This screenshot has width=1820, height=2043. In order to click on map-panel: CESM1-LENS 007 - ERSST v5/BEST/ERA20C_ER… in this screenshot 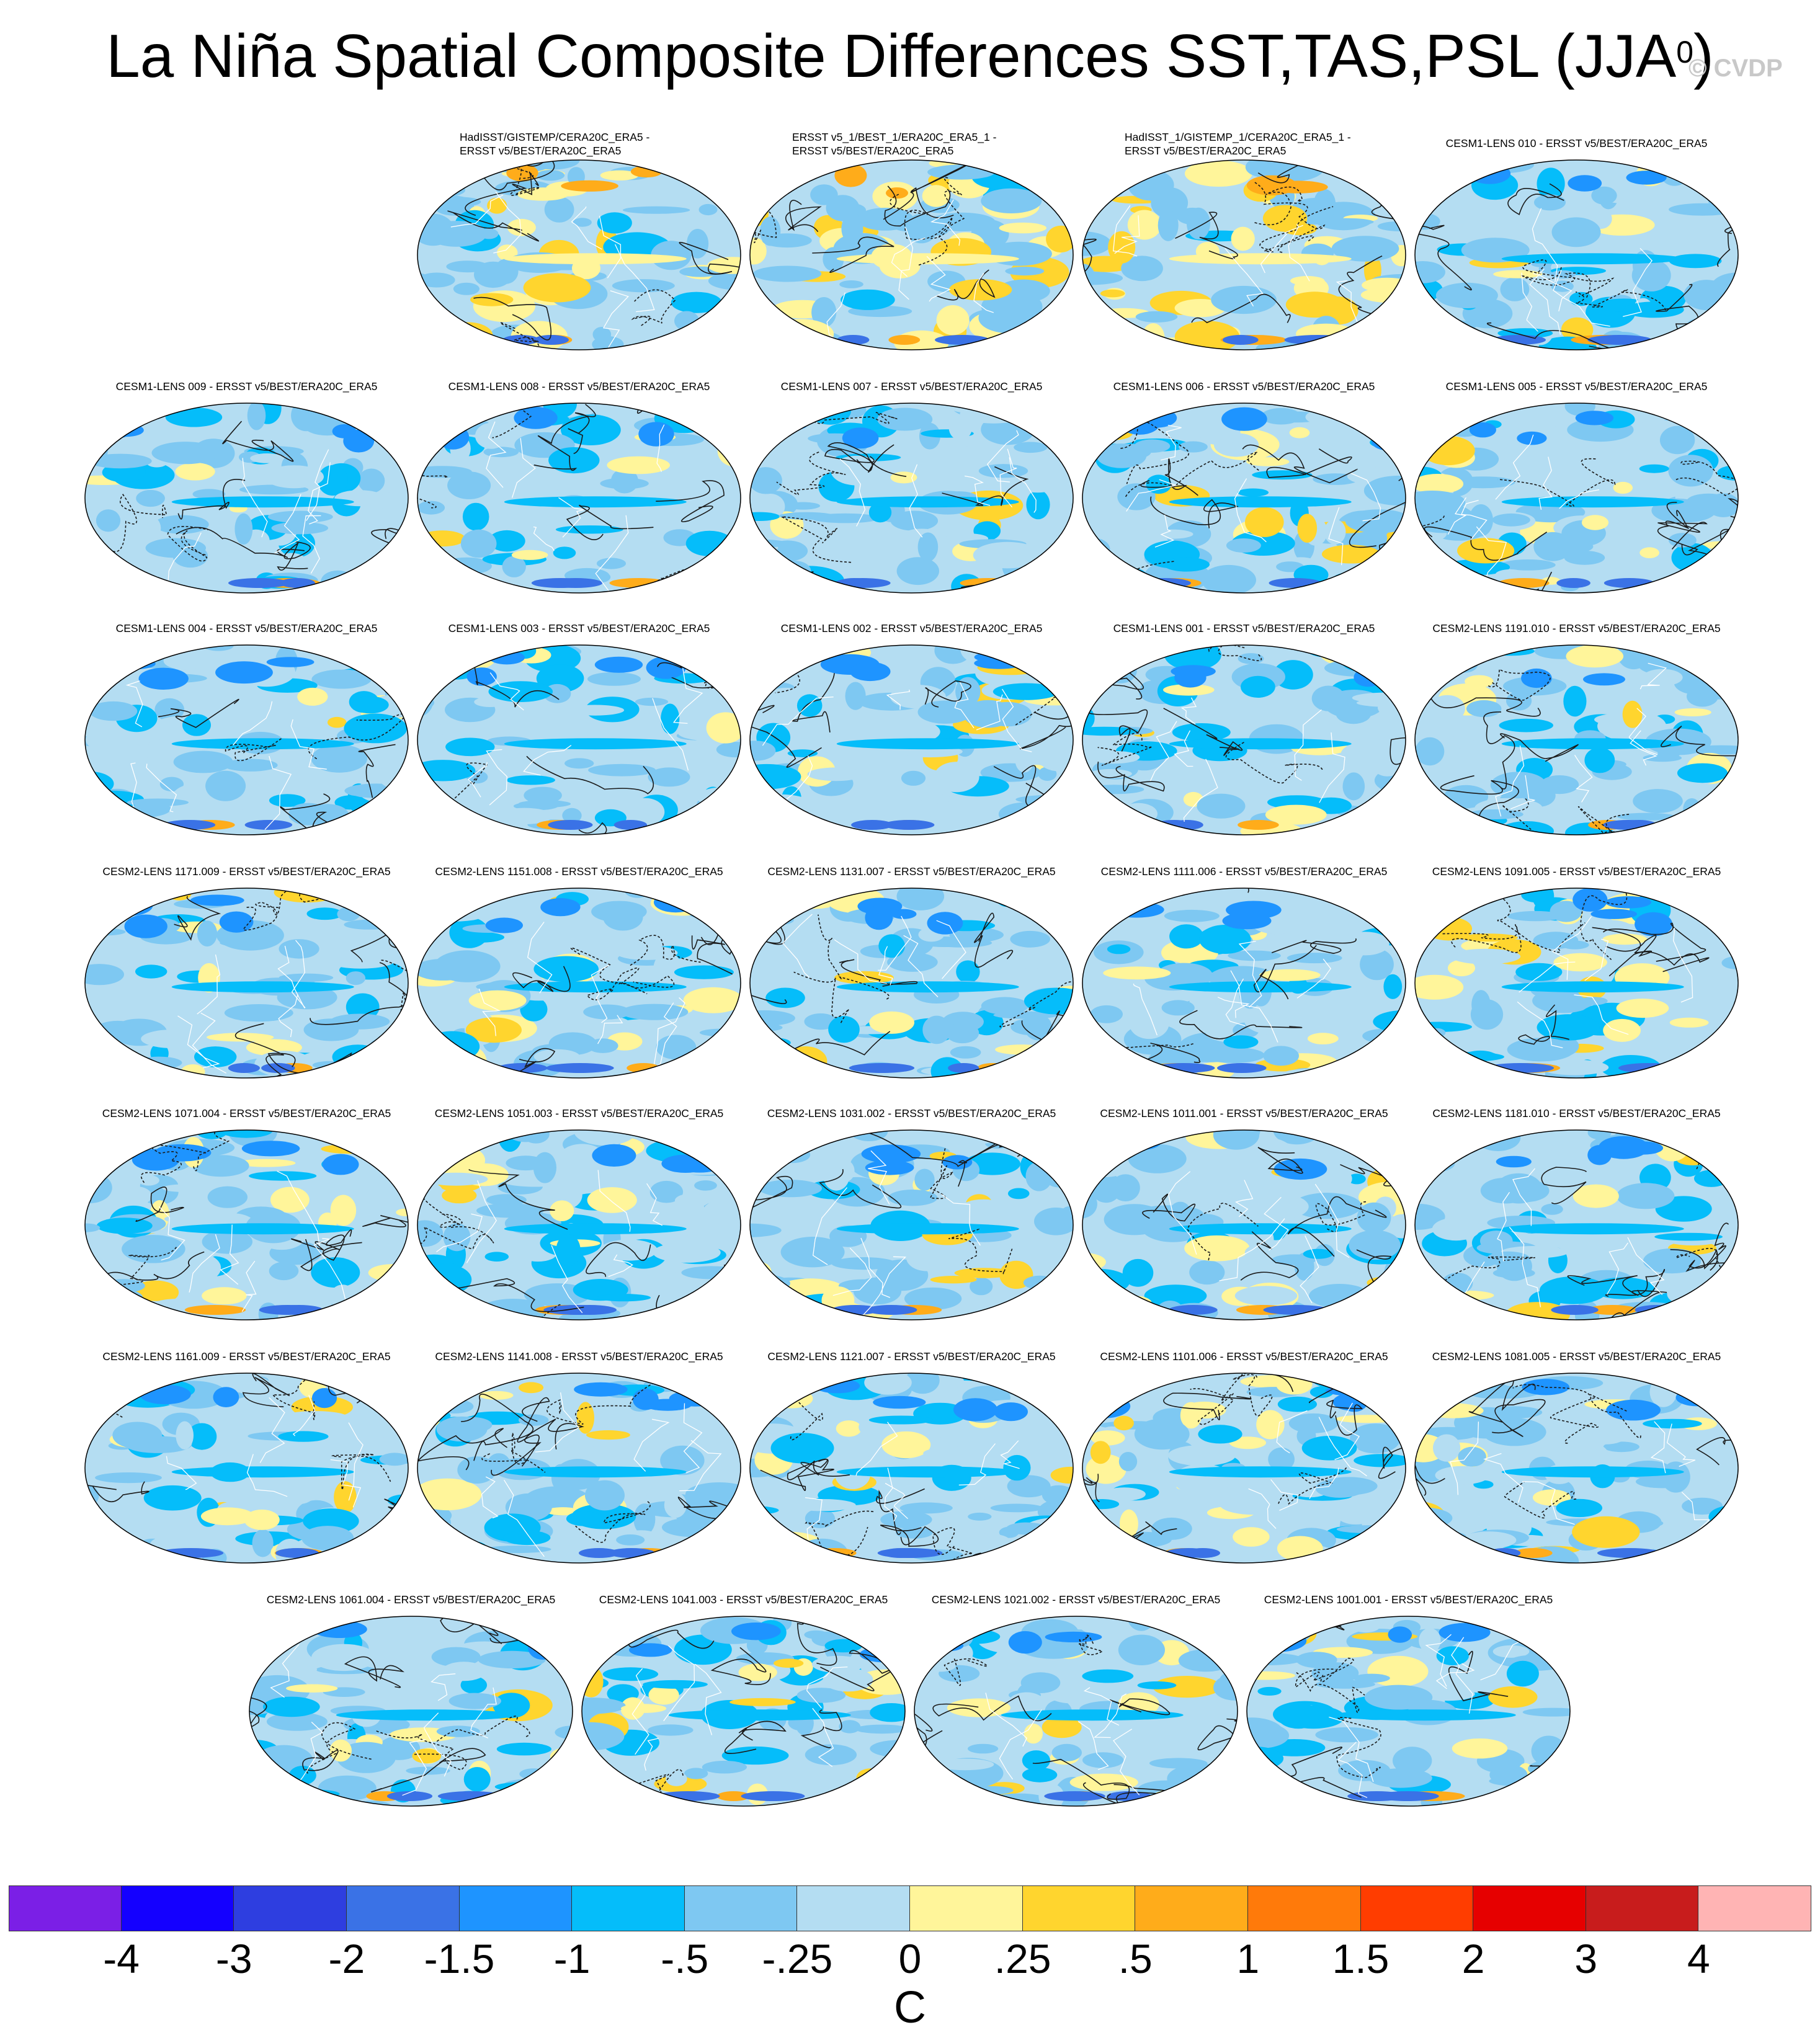, I will do `click(911, 489)`.